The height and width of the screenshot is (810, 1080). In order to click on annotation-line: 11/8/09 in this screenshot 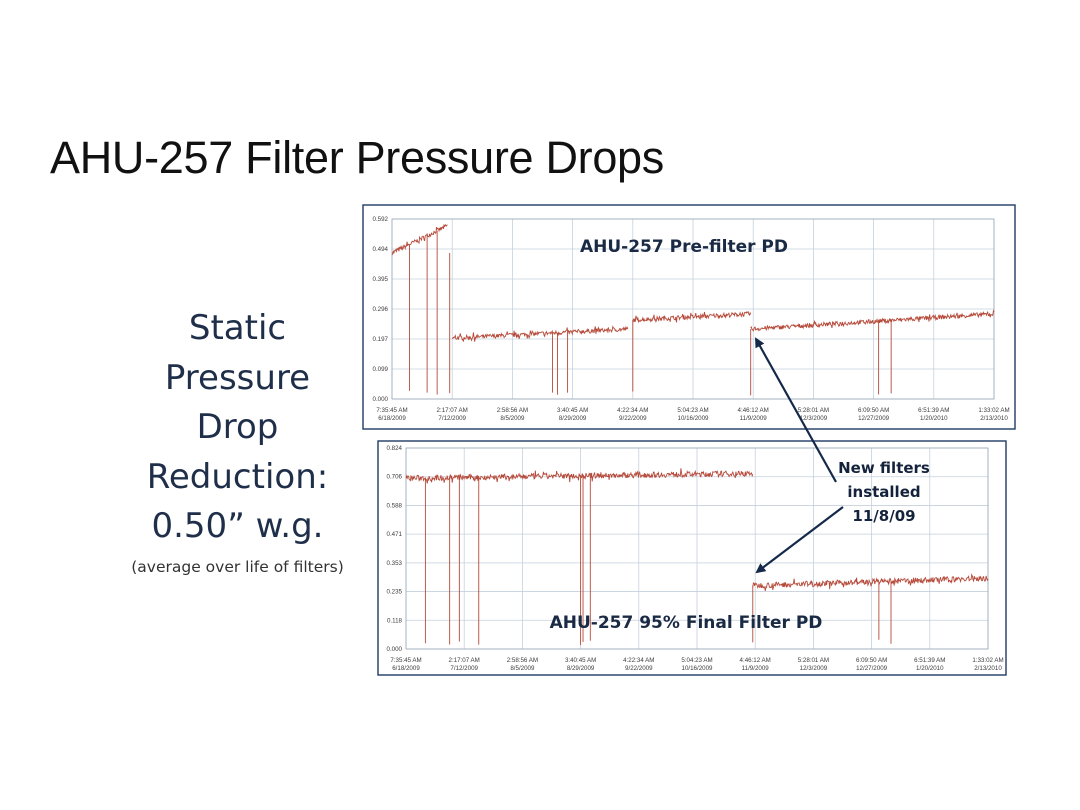, I will do `click(883, 516)`.